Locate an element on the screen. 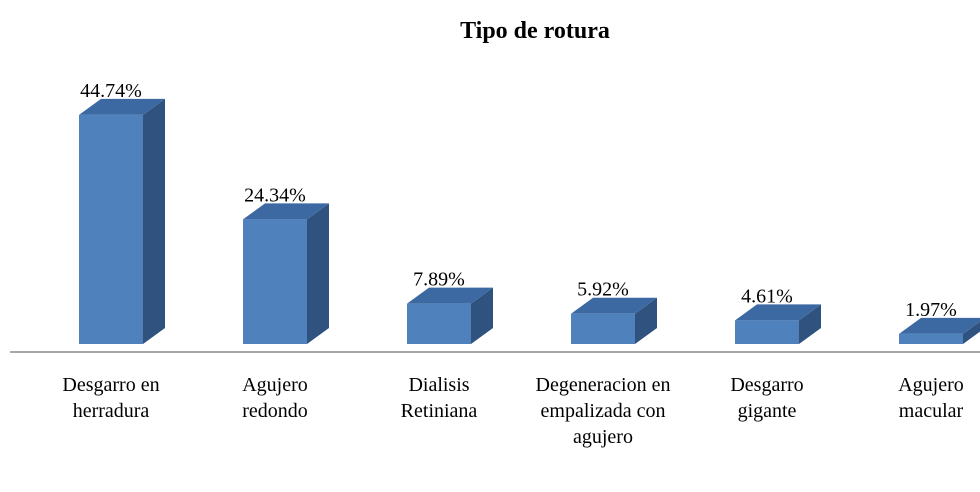 The height and width of the screenshot is (492, 980). x-tick-label: Agujero macular is located at coordinates (931, 398).